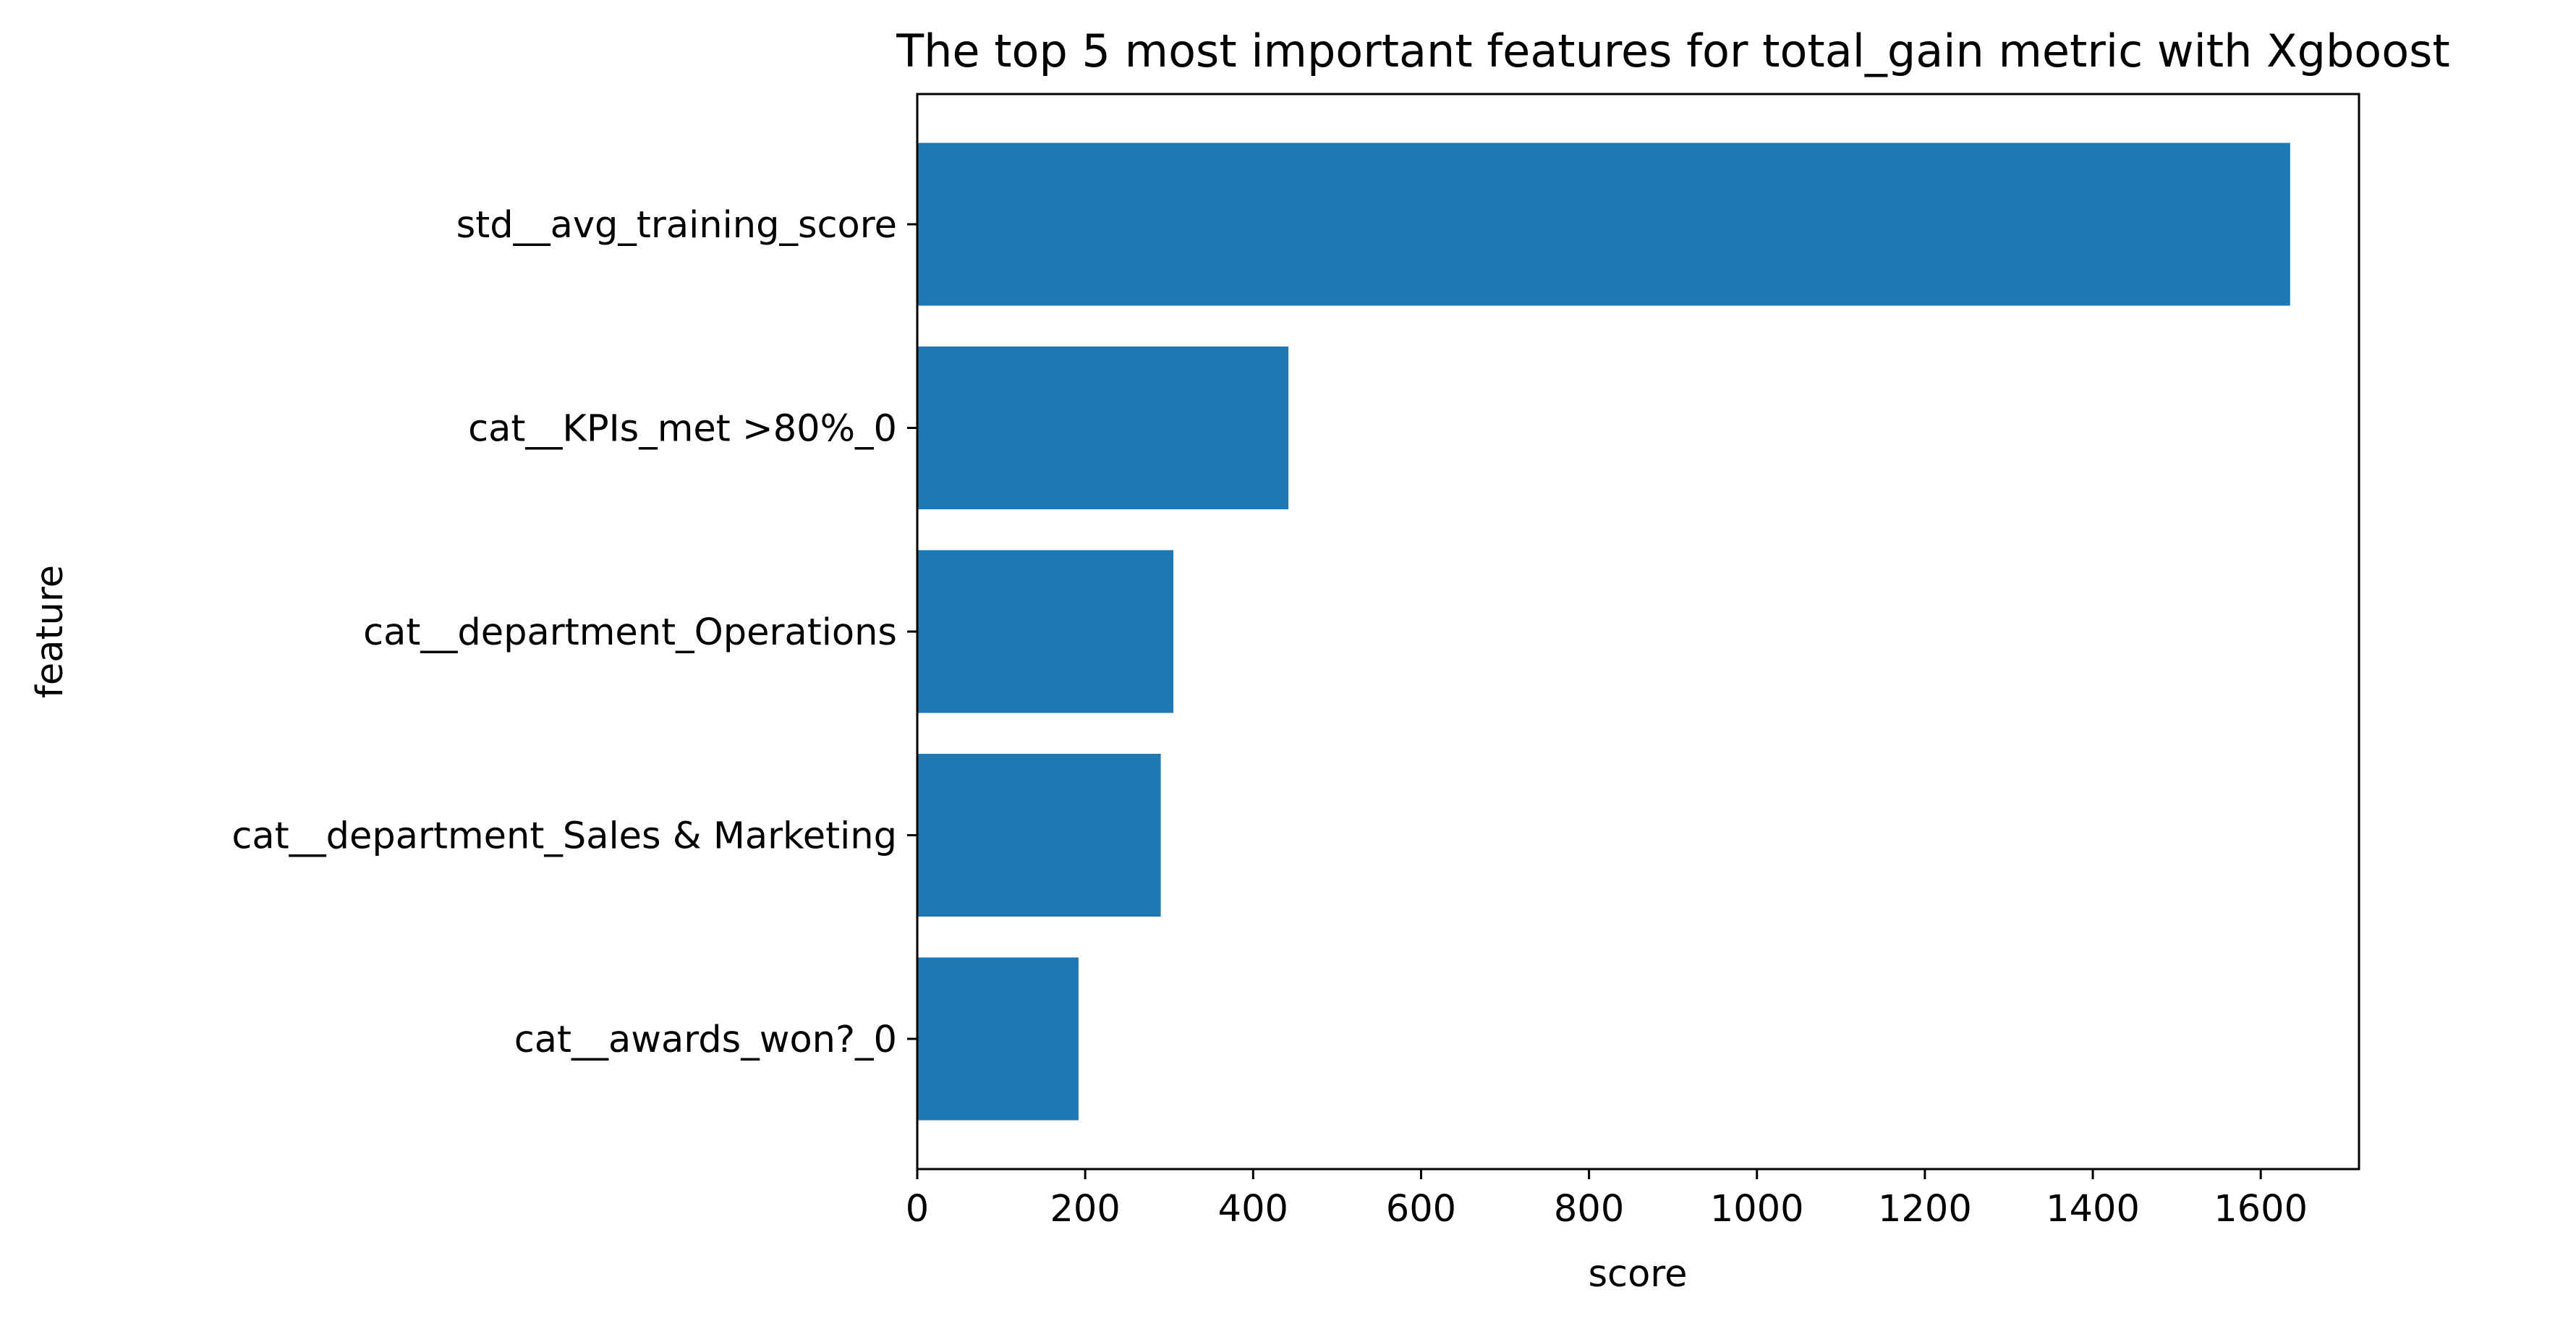  What do you see at coordinates (1637, 1274) in the screenshot?
I see `x-axis-label: score` at bounding box center [1637, 1274].